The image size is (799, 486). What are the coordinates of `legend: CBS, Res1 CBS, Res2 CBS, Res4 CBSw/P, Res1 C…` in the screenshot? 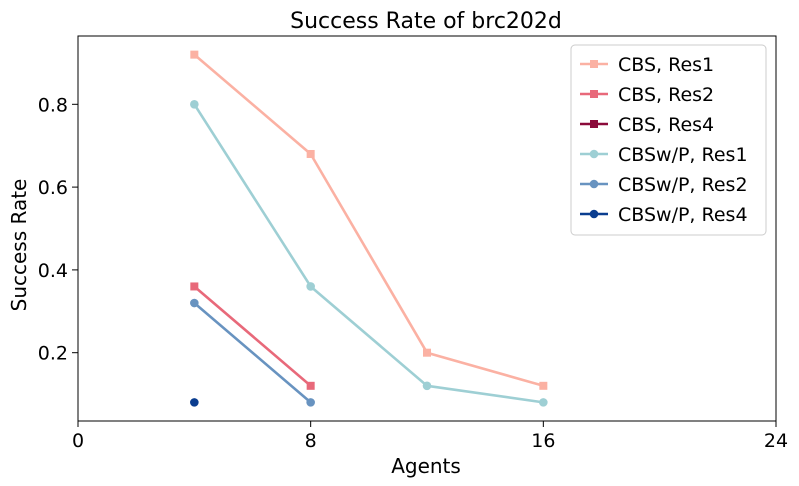 It's located at (668, 140).